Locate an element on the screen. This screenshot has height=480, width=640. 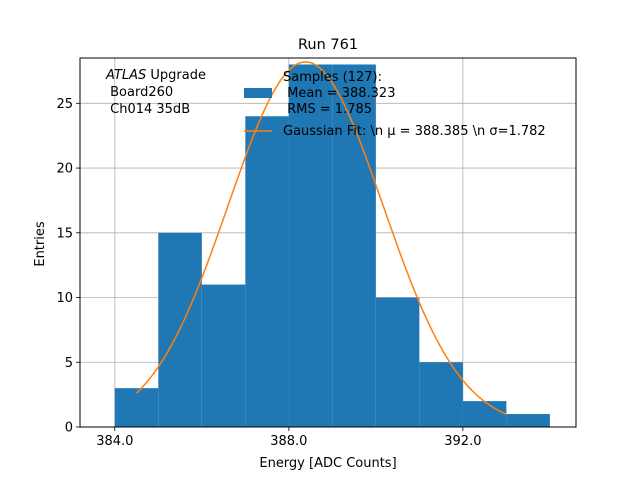
y-axis-label: Entries is located at coordinates (40, 244).